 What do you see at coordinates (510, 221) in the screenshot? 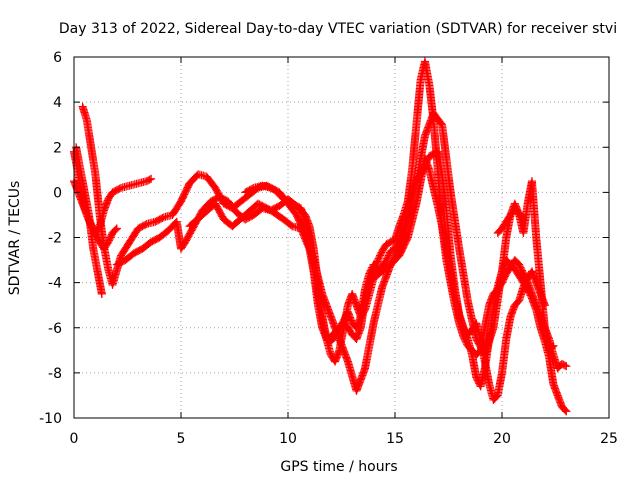
I see `series` at bounding box center [510, 221].